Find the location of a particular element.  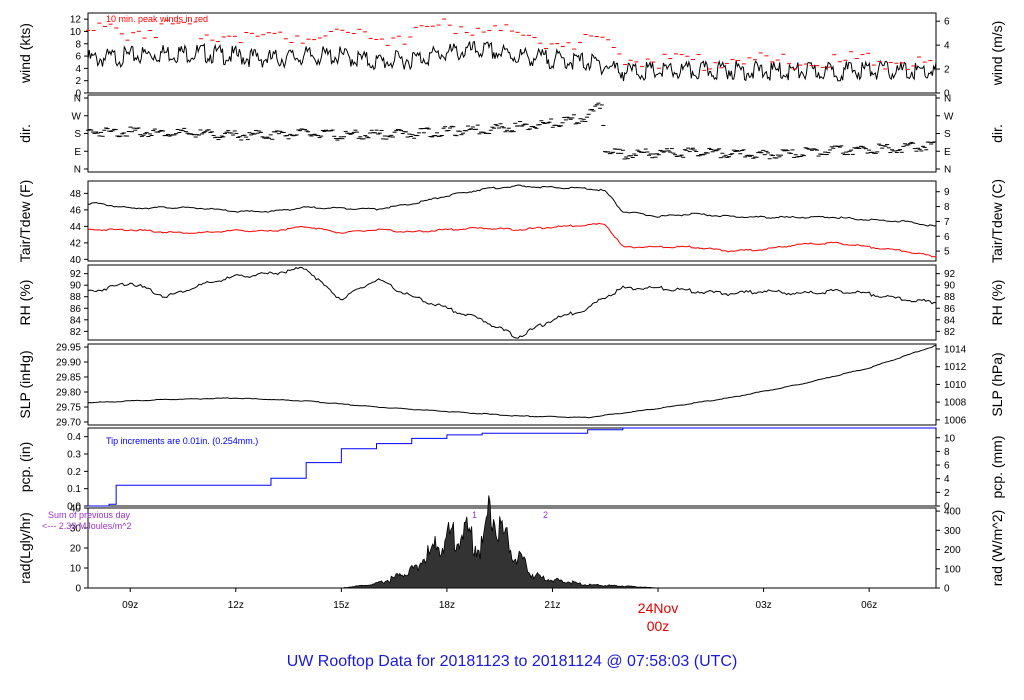

ytick-label-right-rad: 0 is located at coordinates (947, 589).